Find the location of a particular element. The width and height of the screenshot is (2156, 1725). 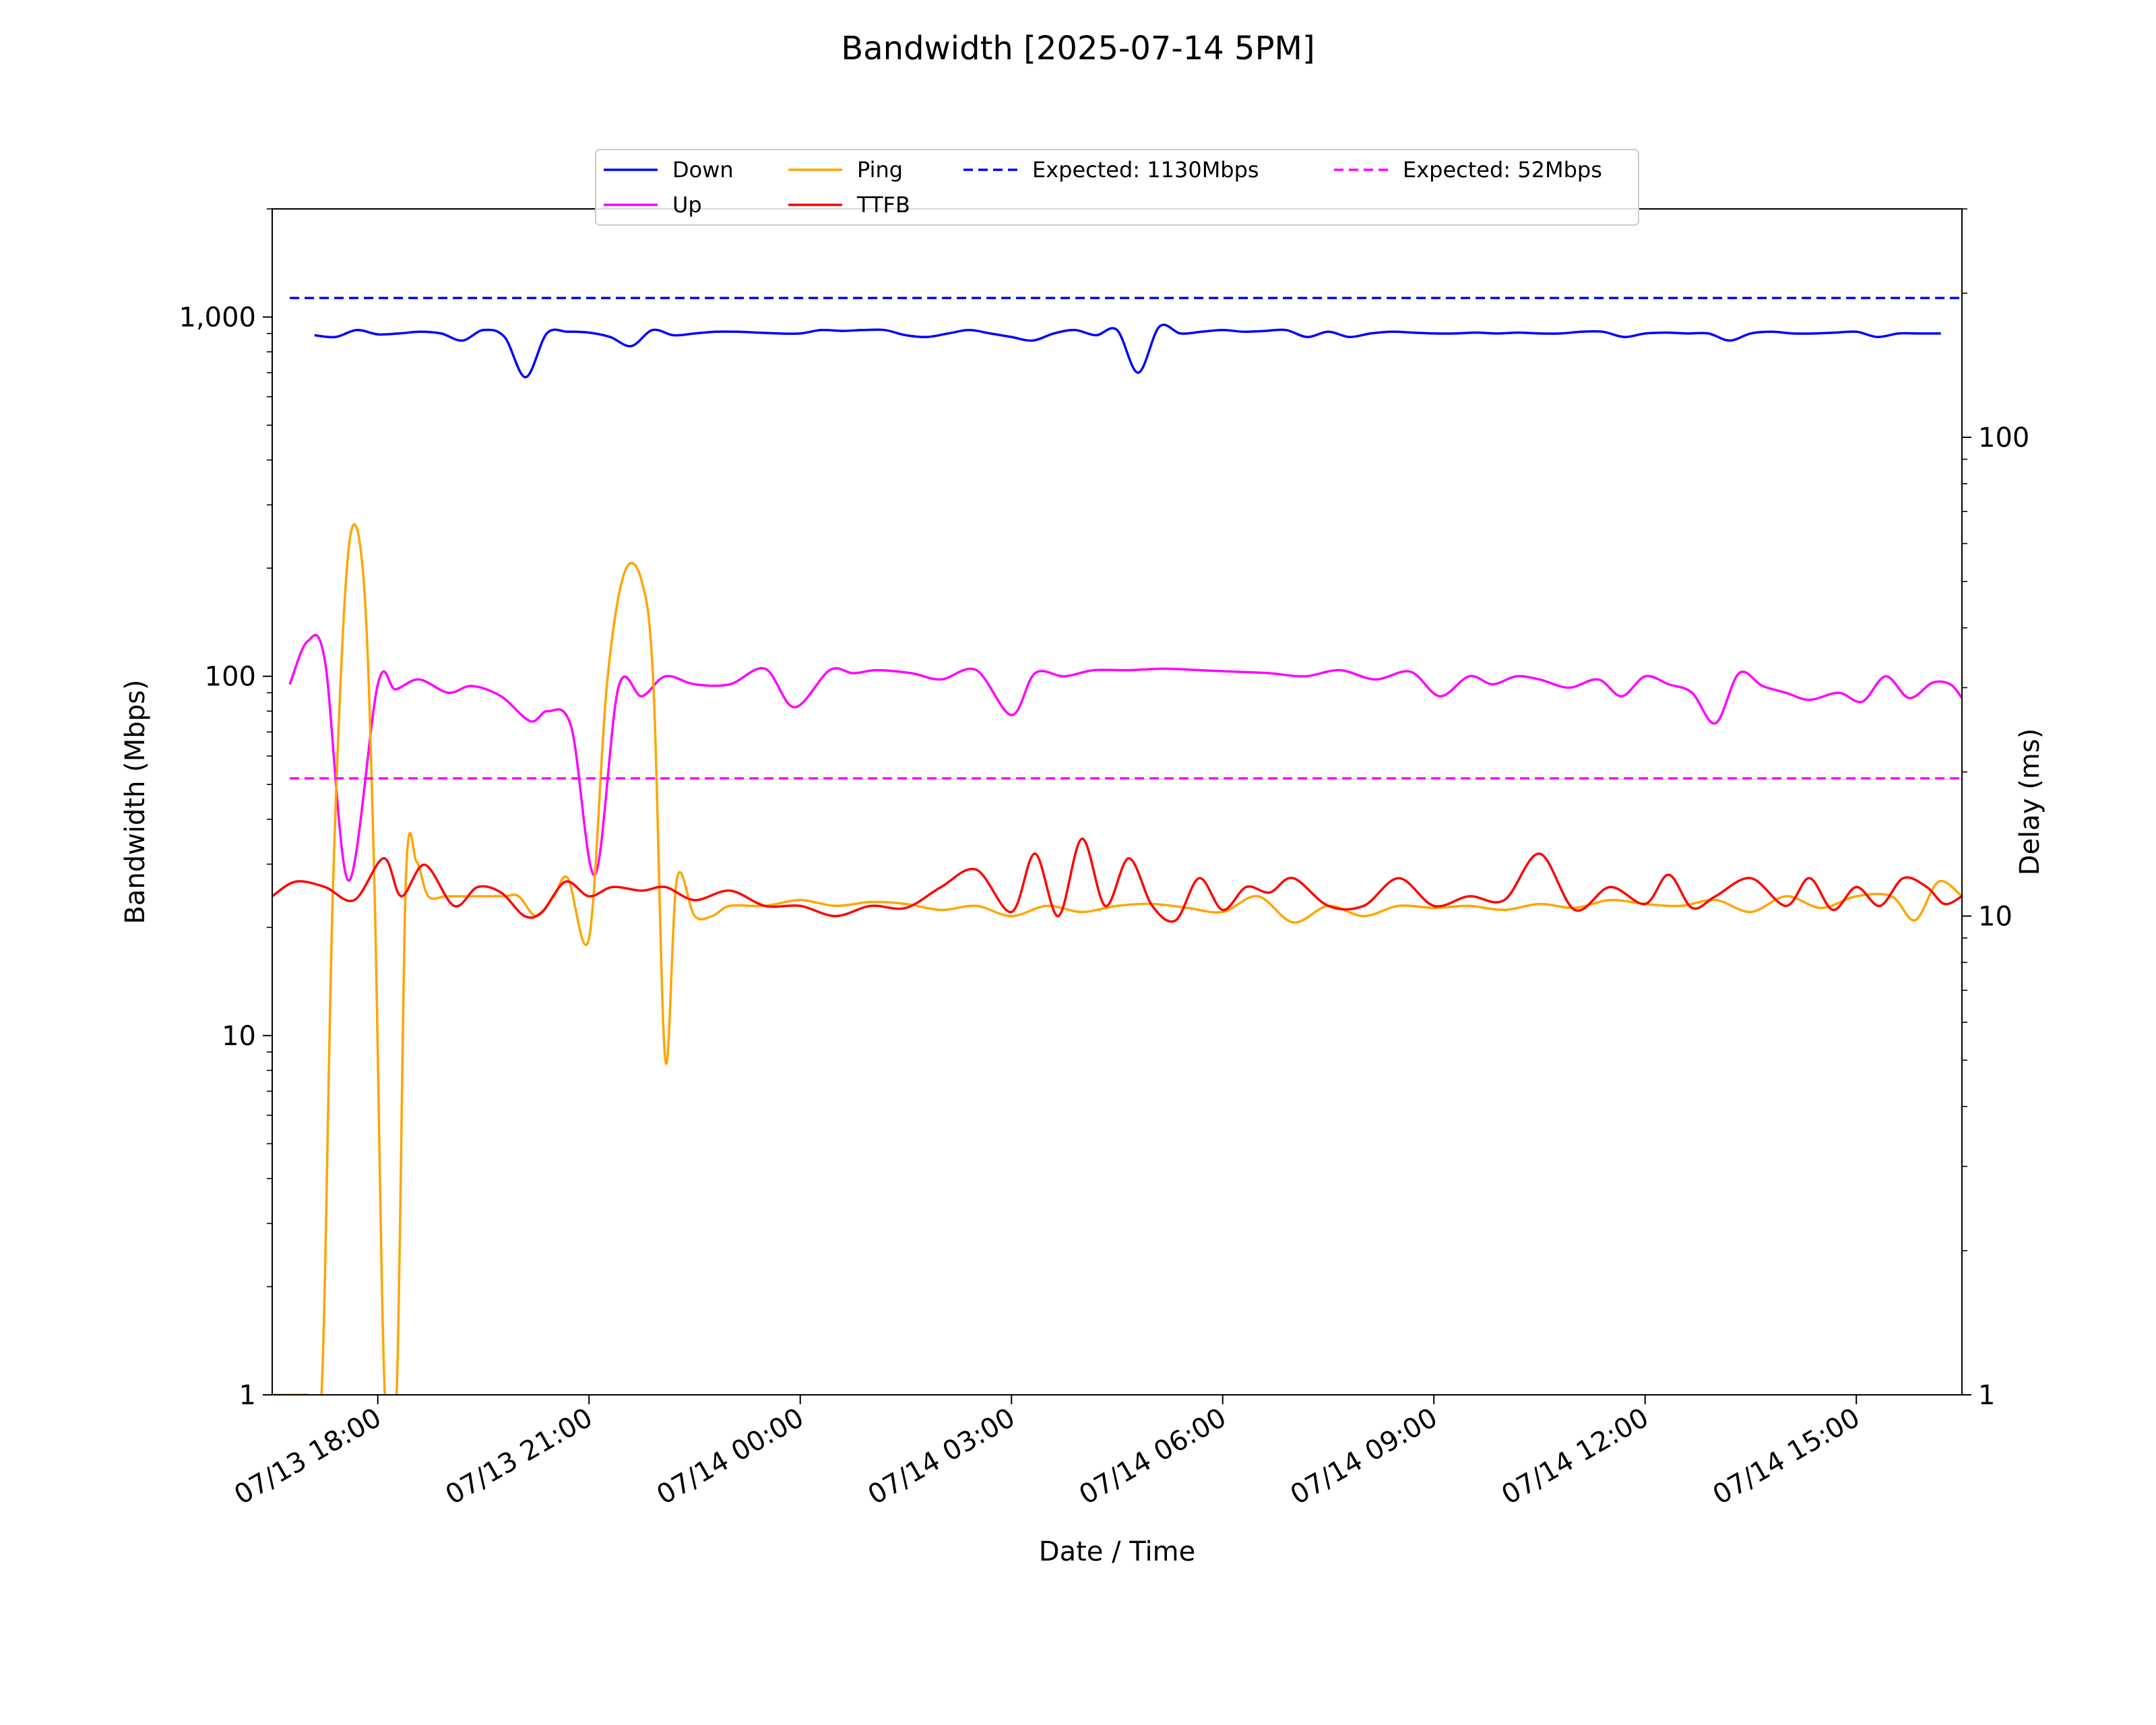

x-tick-label: 07/14 09:00 is located at coordinates (1364, 1456).